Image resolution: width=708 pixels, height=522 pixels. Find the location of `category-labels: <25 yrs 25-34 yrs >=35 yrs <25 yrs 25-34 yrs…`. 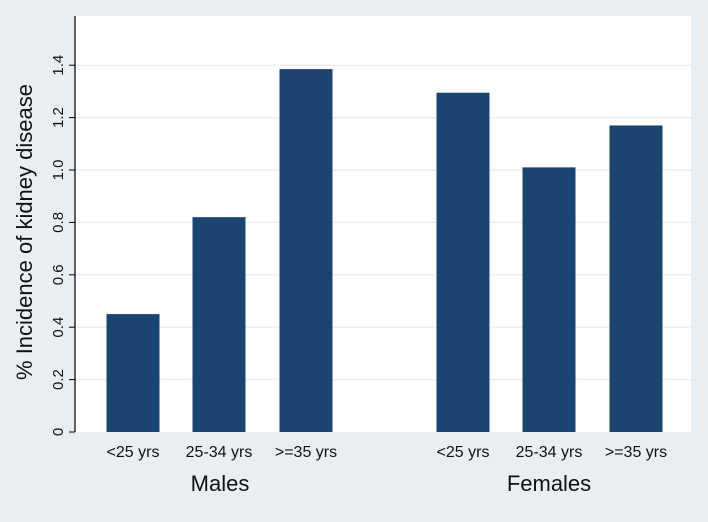

category-labels: <25 yrs 25-34 yrs >=35 yrs <25 yrs 25-34 yrs… is located at coordinates (387, 452).